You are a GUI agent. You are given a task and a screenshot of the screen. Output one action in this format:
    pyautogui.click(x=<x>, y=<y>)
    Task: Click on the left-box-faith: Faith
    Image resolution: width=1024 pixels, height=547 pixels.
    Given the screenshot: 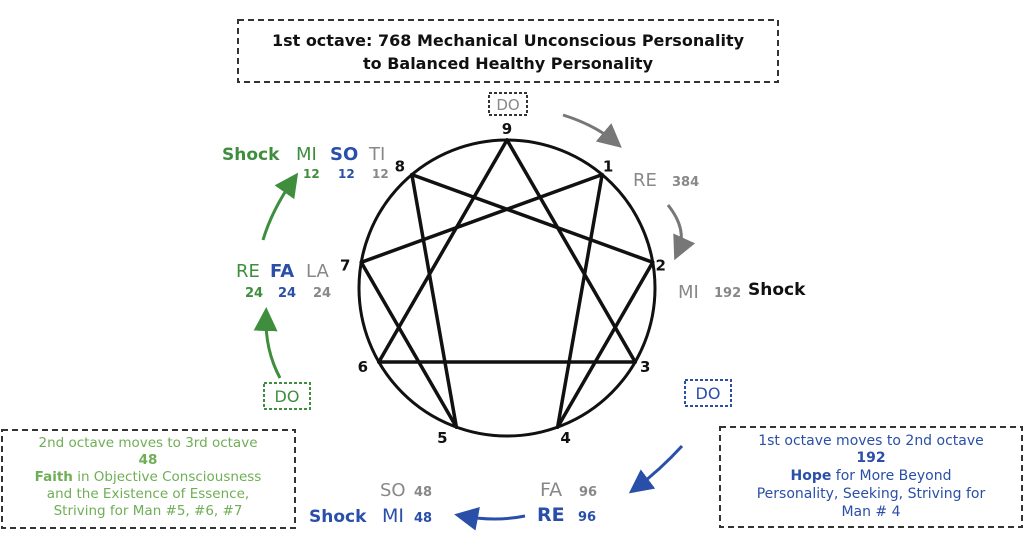 What is the action you would take?
    pyautogui.click(x=54, y=477)
    